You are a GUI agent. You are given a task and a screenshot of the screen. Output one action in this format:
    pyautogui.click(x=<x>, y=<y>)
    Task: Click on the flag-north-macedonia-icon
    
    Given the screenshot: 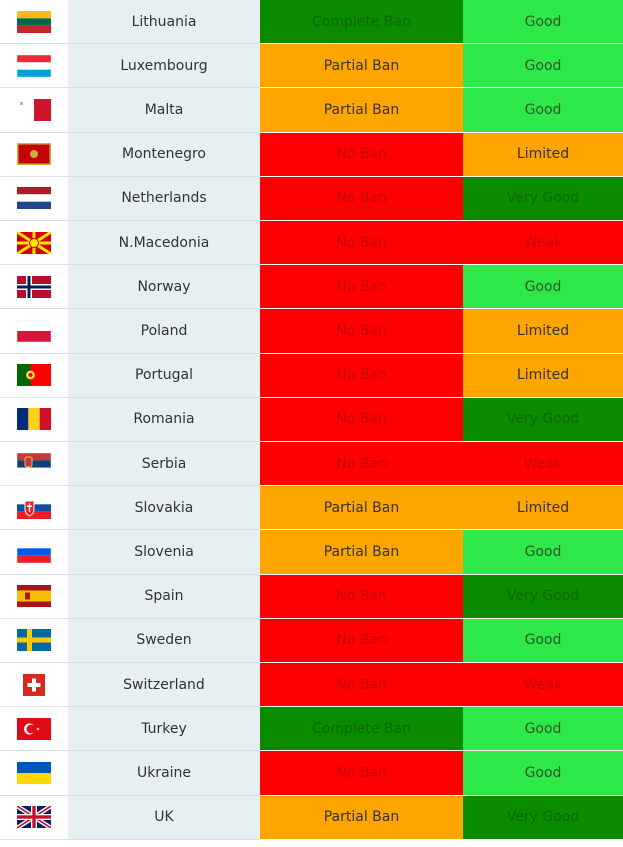 What is the action you would take?
    pyautogui.click(x=34, y=242)
    